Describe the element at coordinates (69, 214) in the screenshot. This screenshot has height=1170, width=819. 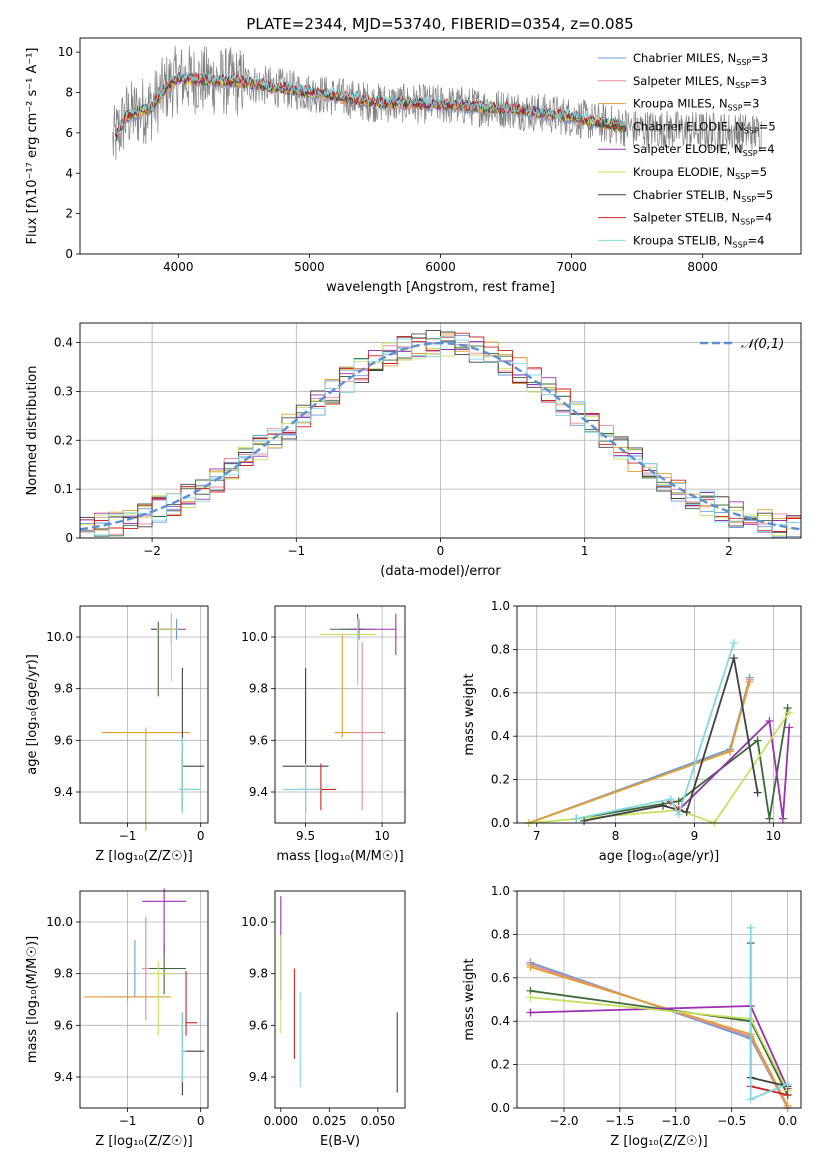
I see `y-tick-label: 2` at that location.